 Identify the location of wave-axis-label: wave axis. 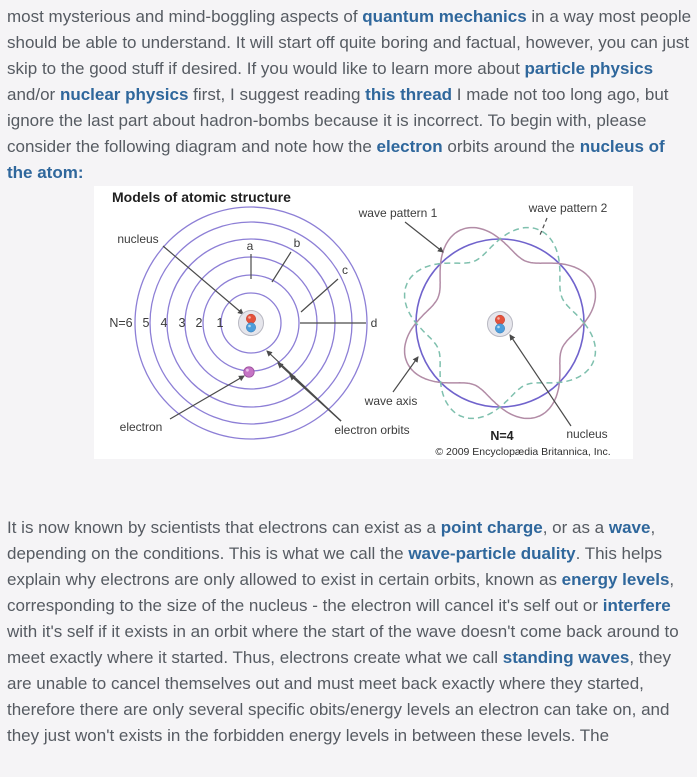
(391, 401).